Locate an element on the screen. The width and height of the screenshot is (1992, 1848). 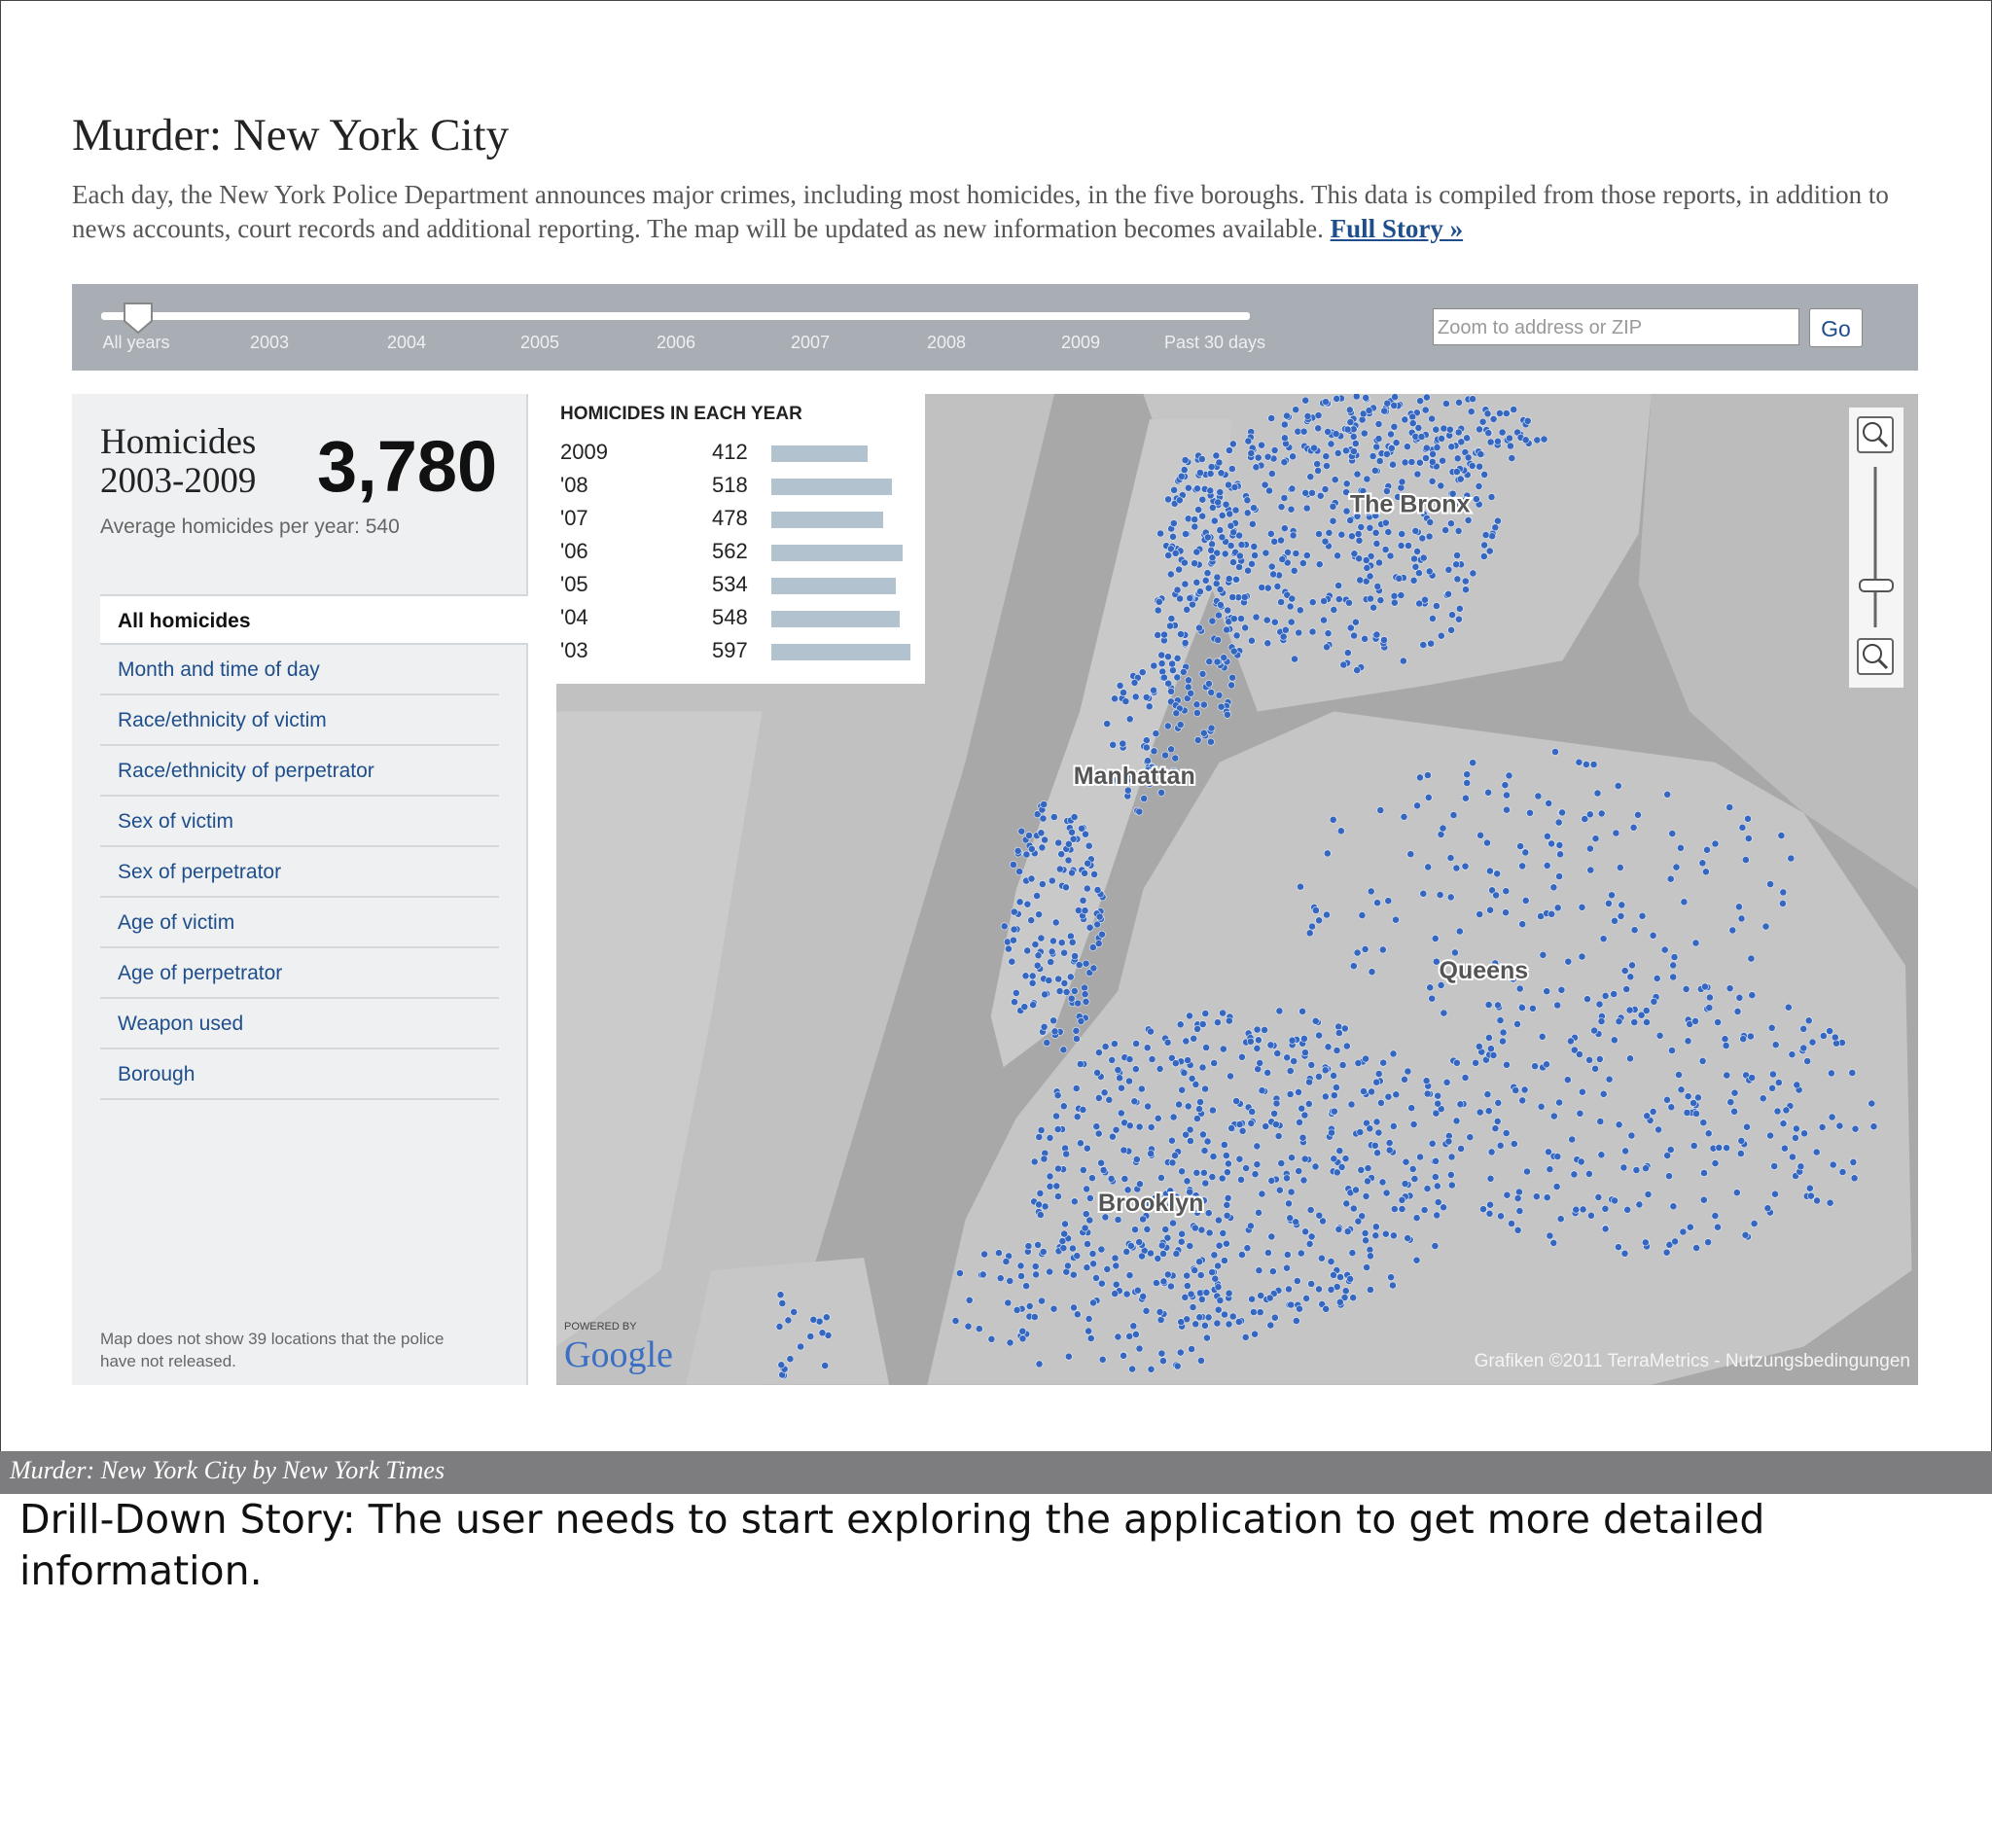
timeline-label: 2008 is located at coordinates (946, 343).